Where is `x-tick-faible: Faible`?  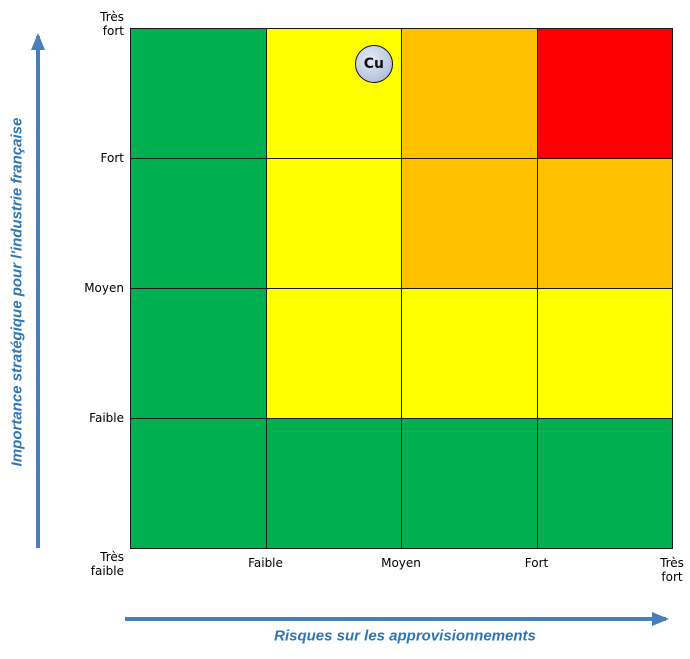 x-tick-faible: Faible is located at coordinates (265, 563).